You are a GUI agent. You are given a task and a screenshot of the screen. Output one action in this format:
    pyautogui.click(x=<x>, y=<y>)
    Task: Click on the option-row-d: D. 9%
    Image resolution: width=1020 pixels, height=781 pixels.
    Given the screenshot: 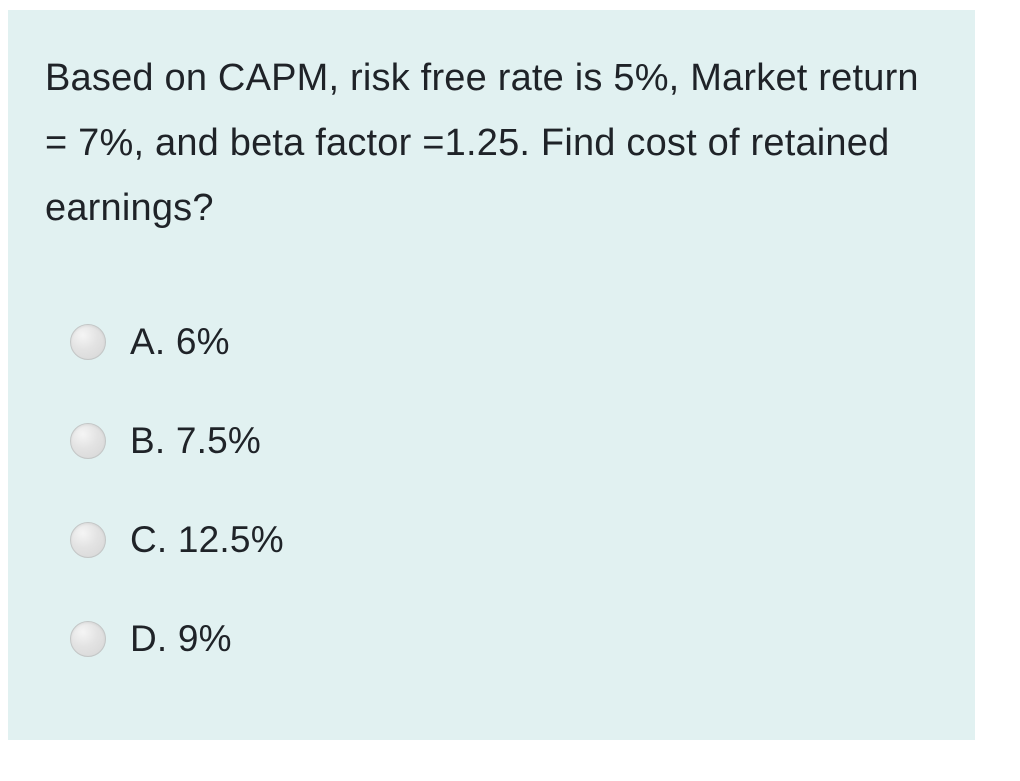 What is the action you would take?
    pyautogui.click(x=177, y=639)
    